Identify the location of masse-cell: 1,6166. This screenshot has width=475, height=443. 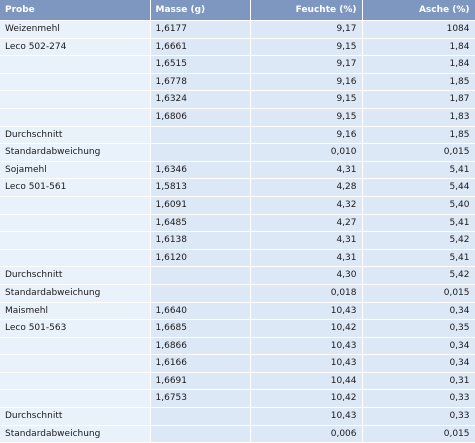
(200, 363).